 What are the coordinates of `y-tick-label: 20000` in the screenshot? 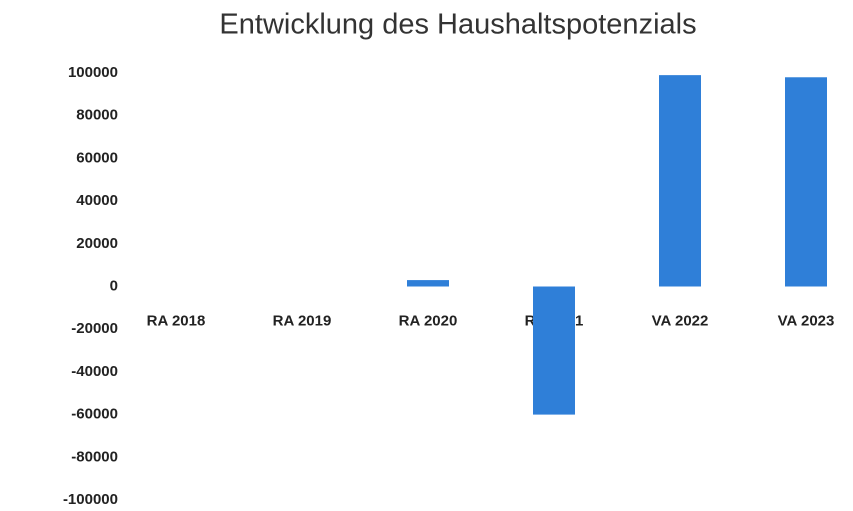 It's located at (97, 243).